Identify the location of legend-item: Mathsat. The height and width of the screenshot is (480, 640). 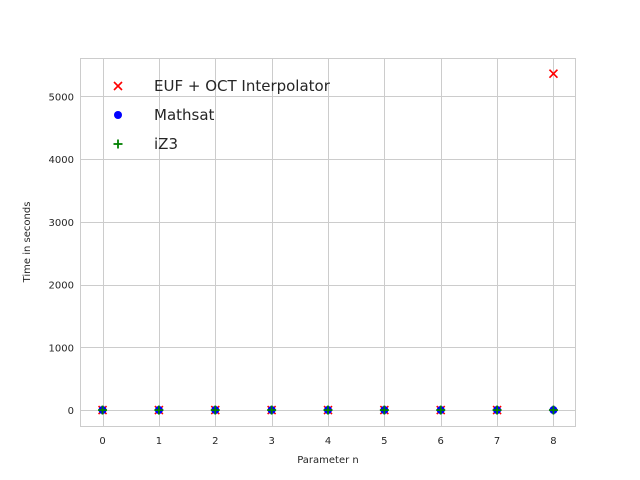
(164, 115).